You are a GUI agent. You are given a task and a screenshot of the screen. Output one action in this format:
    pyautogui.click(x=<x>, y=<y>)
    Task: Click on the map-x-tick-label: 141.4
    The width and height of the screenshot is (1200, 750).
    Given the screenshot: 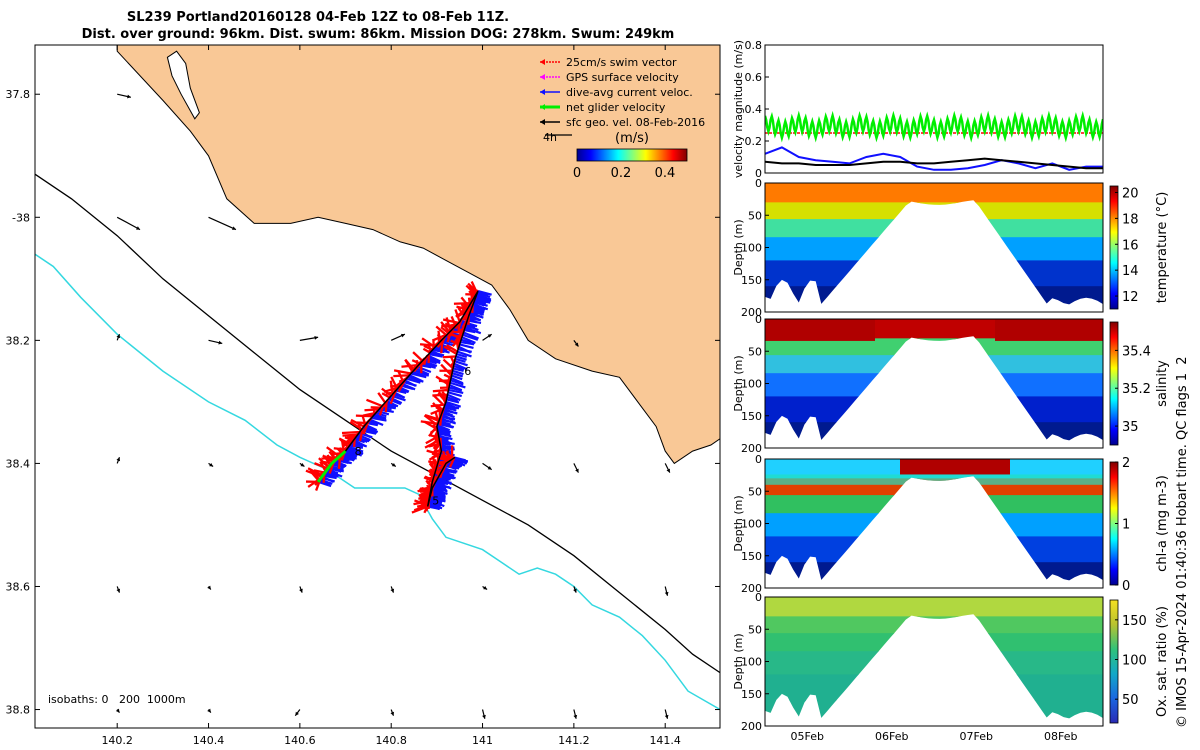 What is the action you would take?
    pyautogui.click(x=665, y=740)
    